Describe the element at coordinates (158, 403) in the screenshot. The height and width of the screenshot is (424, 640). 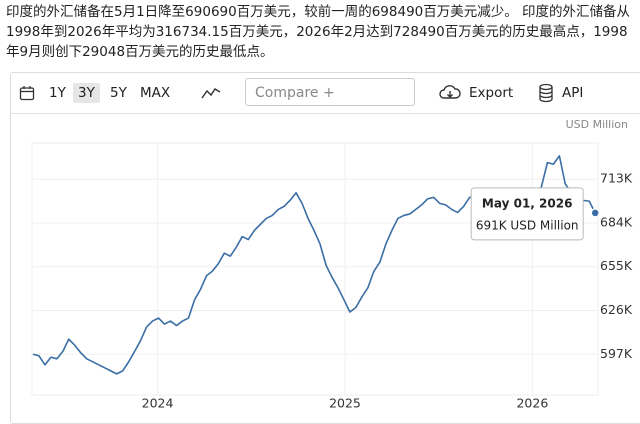
I see `x-tick-label: 2024` at that location.